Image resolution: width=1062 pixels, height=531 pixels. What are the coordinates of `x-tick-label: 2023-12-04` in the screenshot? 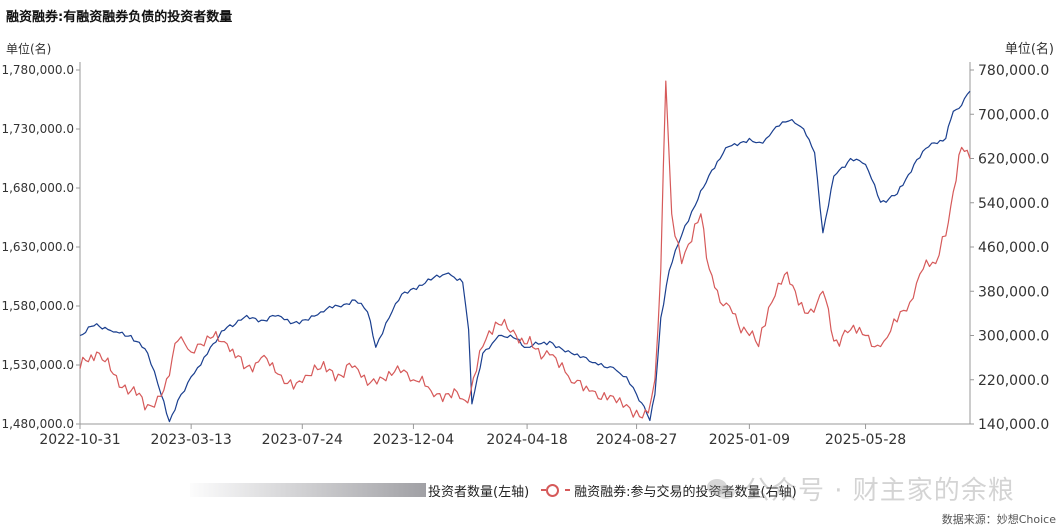 It's located at (413, 440).